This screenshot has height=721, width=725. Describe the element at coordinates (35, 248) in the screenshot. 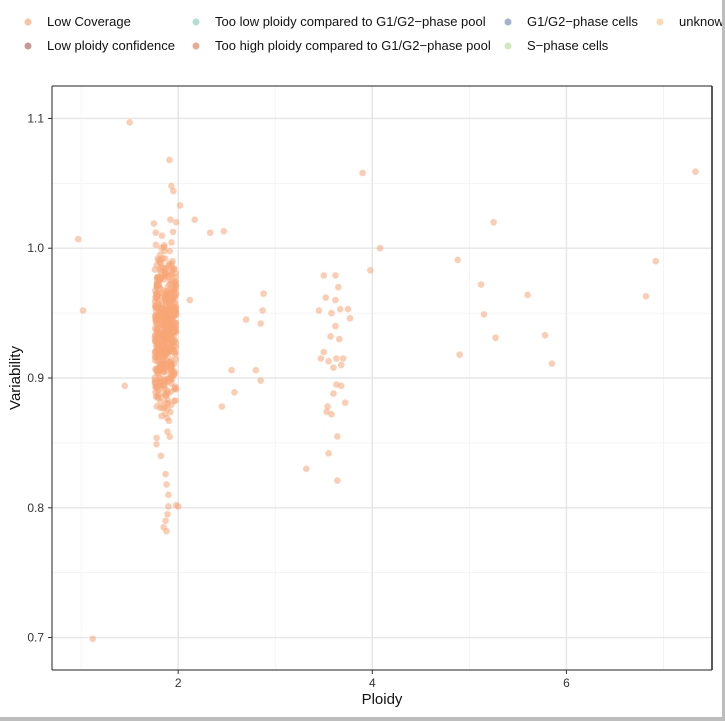

I see `y-tick-label: 1.0` at that location.